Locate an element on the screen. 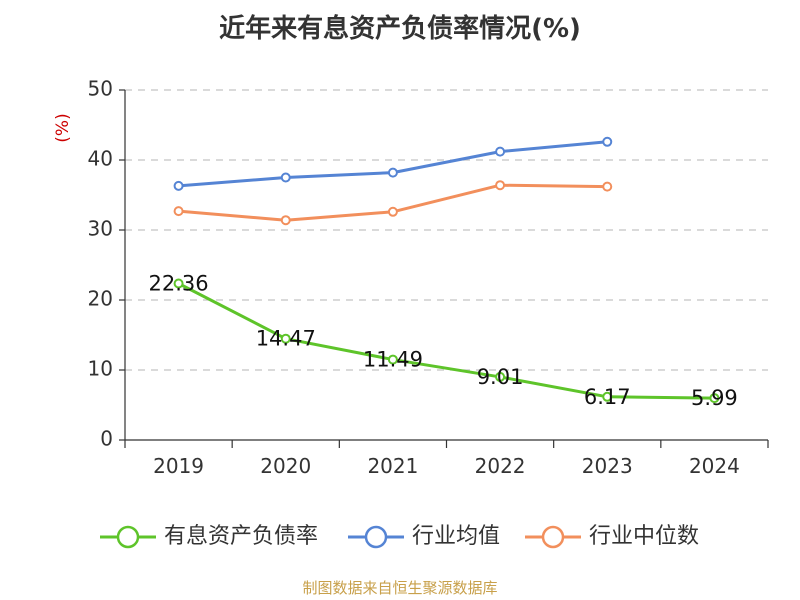 The image size is (800, 600). y-tick-label-20: 20 is located at coordinates (100, 299).